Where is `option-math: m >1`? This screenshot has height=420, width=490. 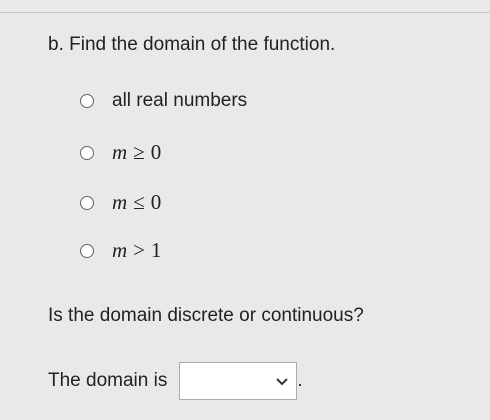 option-math: m >1 is located at coordinates (137, 250).